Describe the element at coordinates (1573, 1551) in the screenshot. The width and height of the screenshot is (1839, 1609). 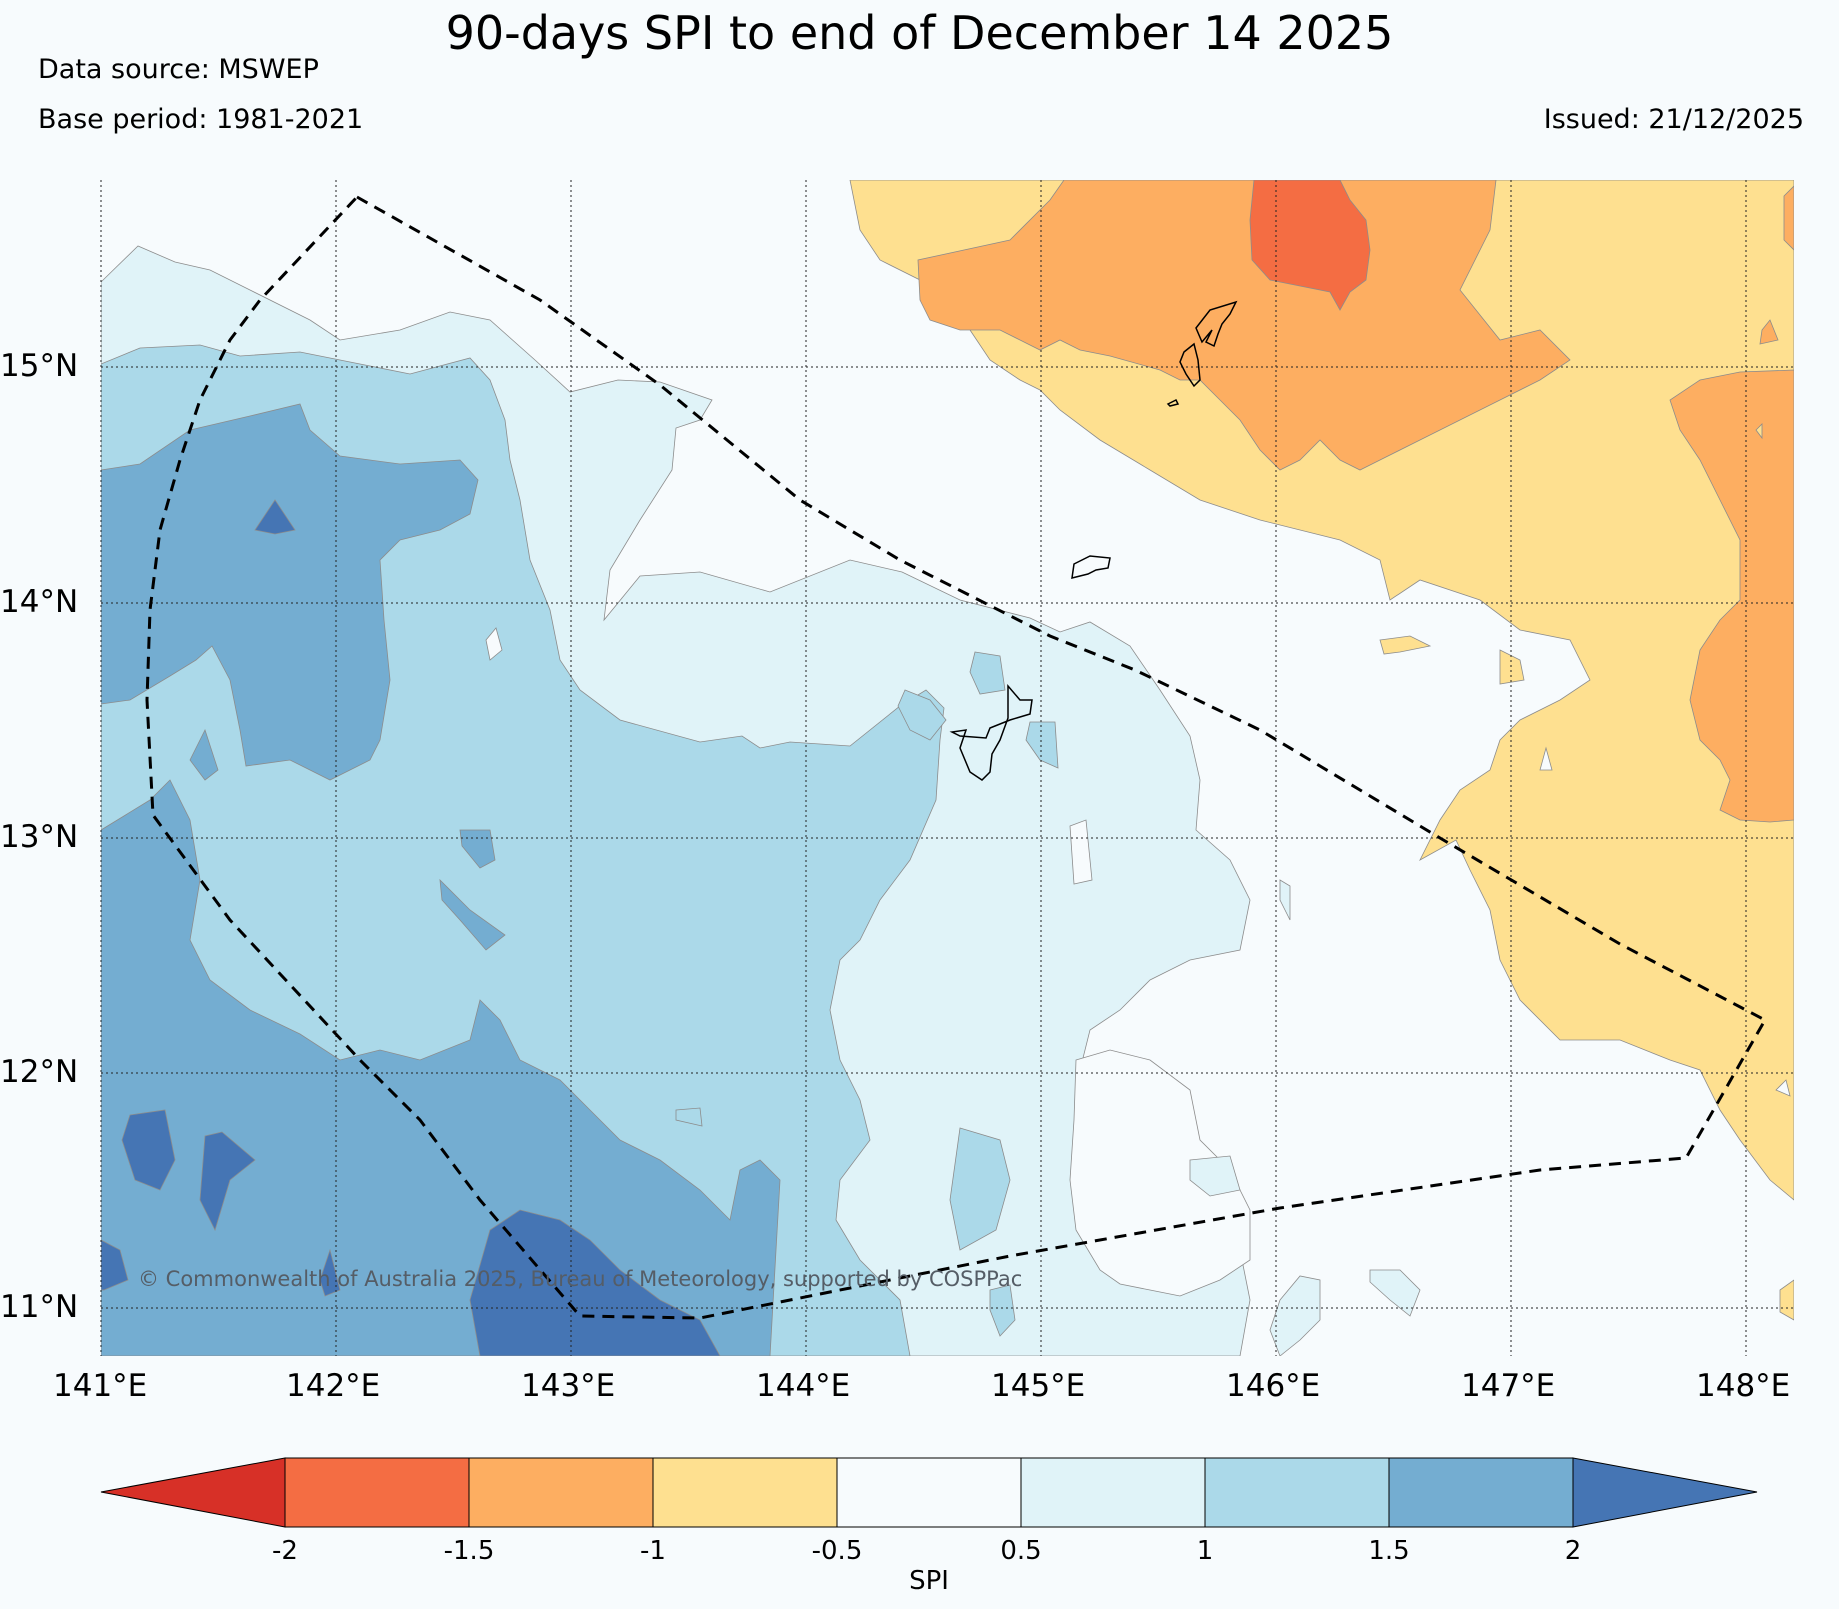
I see `colorbar-tick-label: 2` at that location.